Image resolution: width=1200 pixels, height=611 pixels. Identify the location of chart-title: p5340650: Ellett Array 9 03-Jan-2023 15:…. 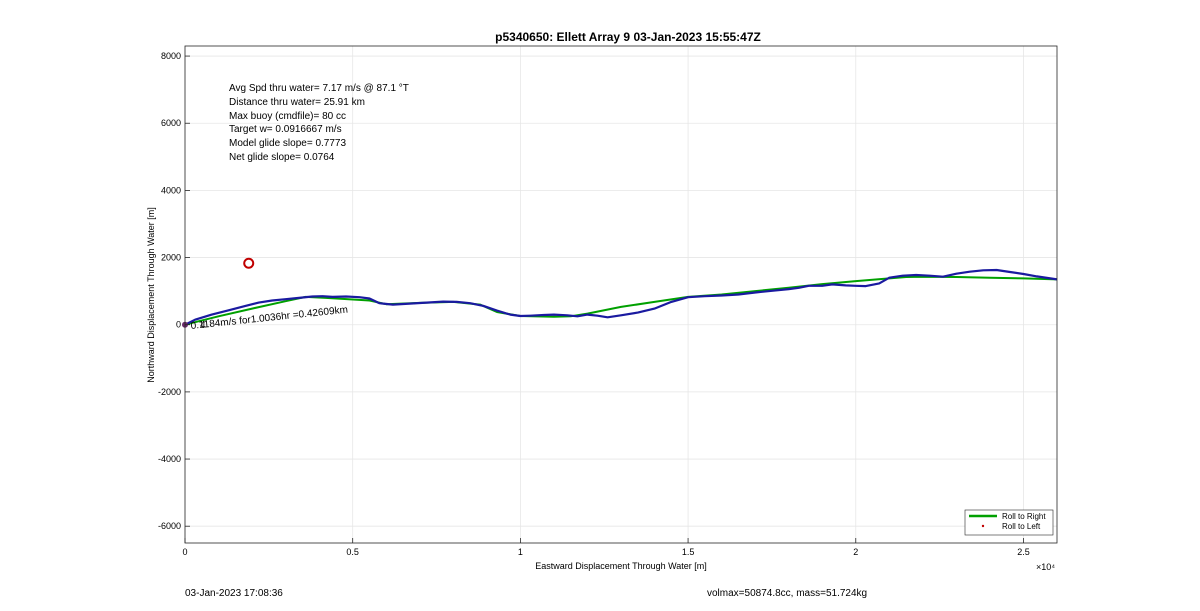
(628, 37).